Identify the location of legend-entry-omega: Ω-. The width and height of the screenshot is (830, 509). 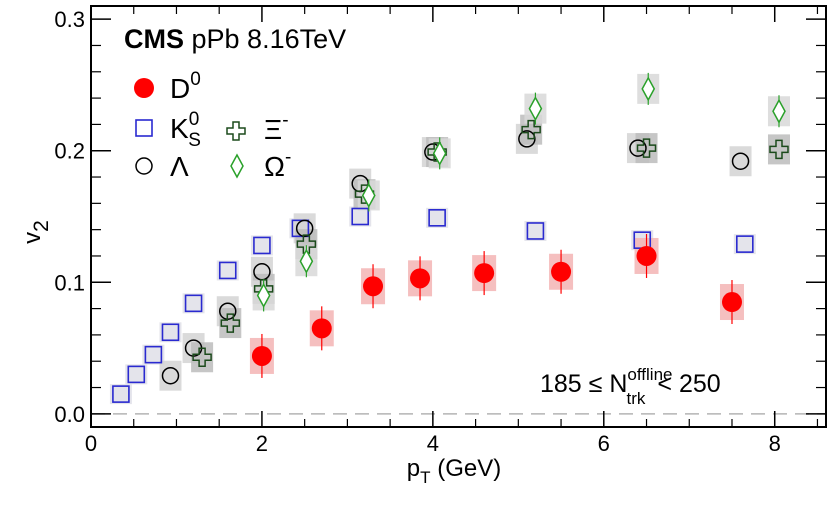
(260, 164).